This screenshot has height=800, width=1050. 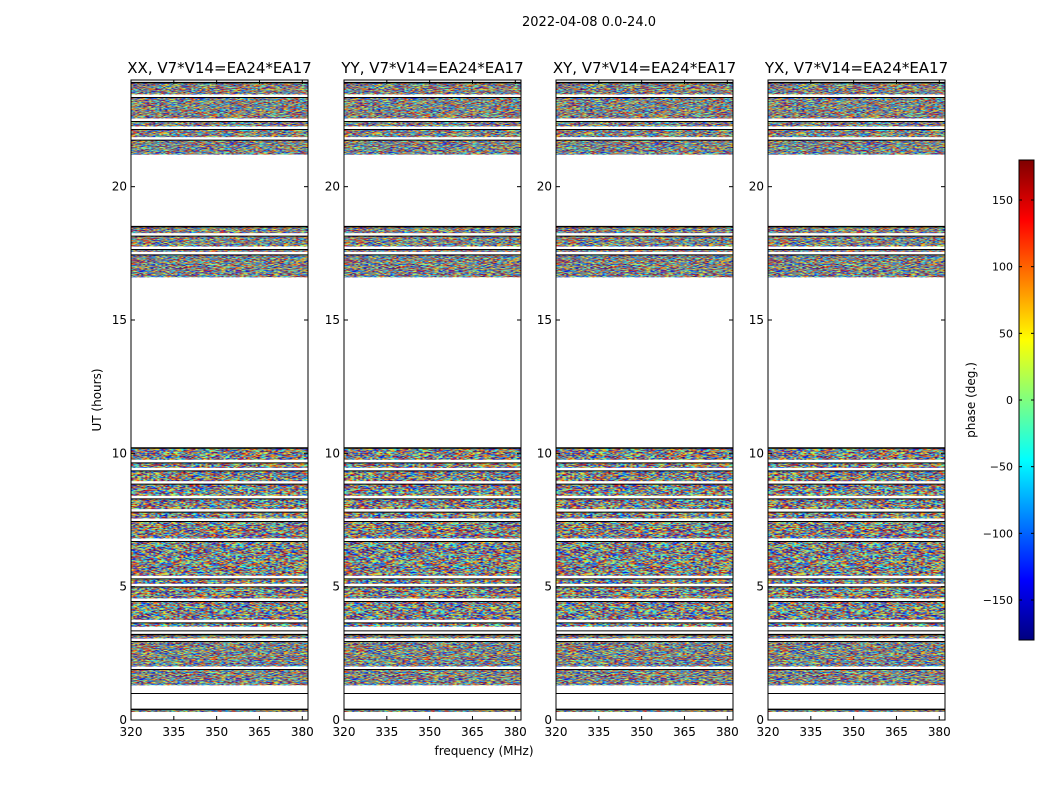 What do you see at coordinates (998, 533) in the screenshot?
I see `colorbar-tick-label: −100` at bounding box center [998, 533].